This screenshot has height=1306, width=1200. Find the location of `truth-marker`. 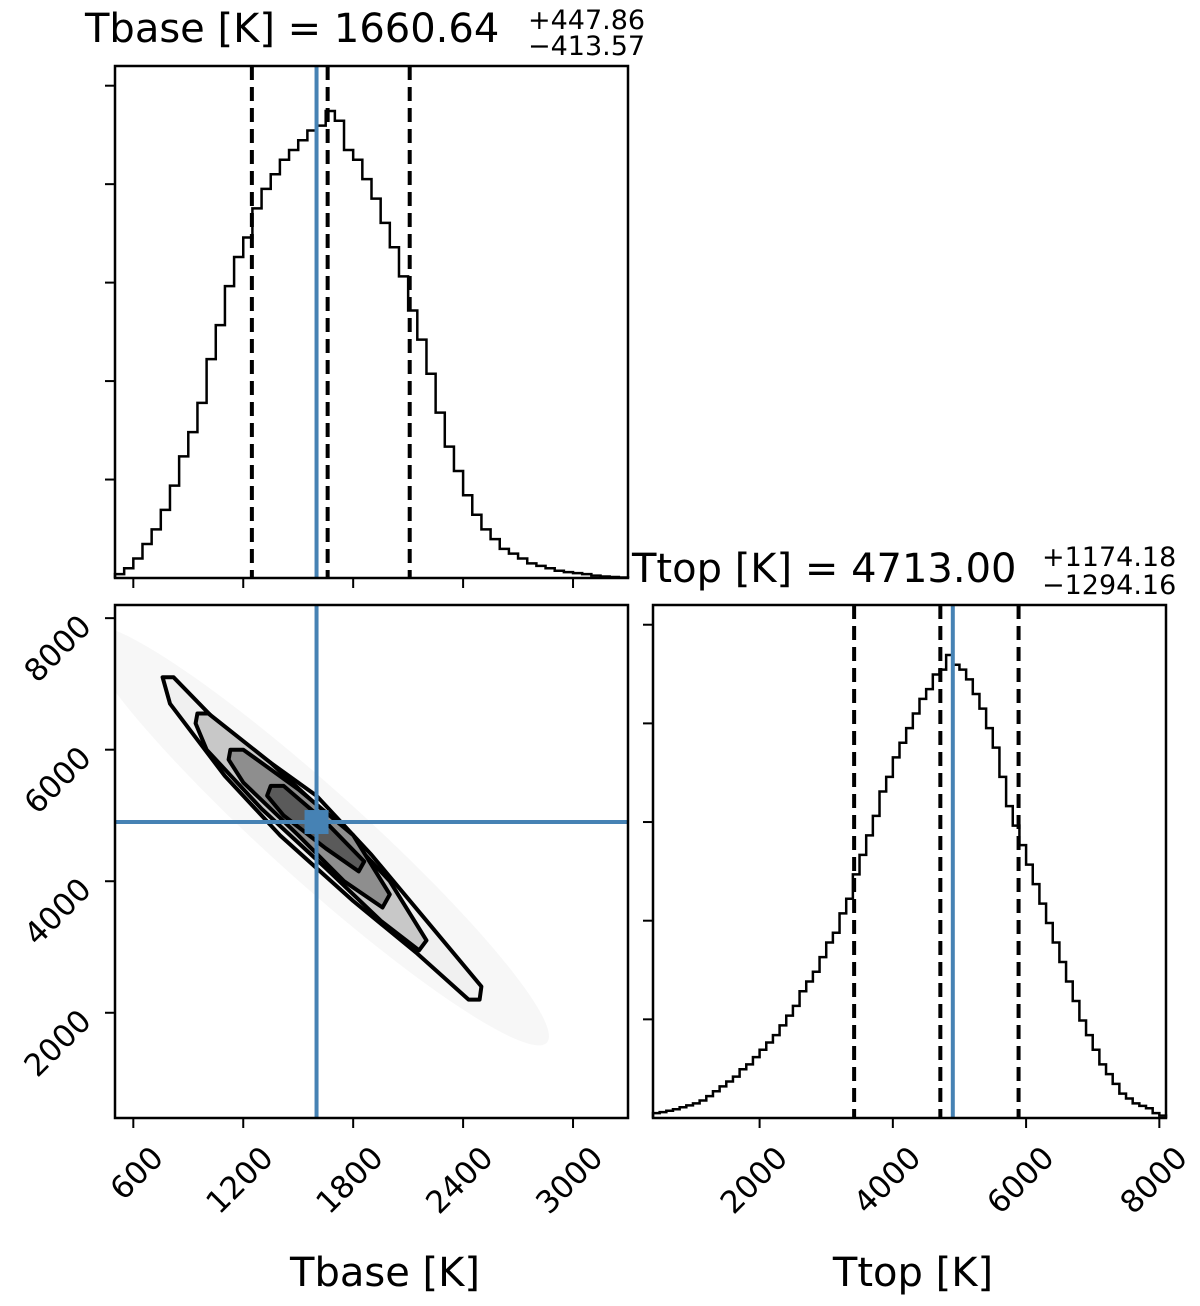

truth-marker is located at coordinates (316, 822).